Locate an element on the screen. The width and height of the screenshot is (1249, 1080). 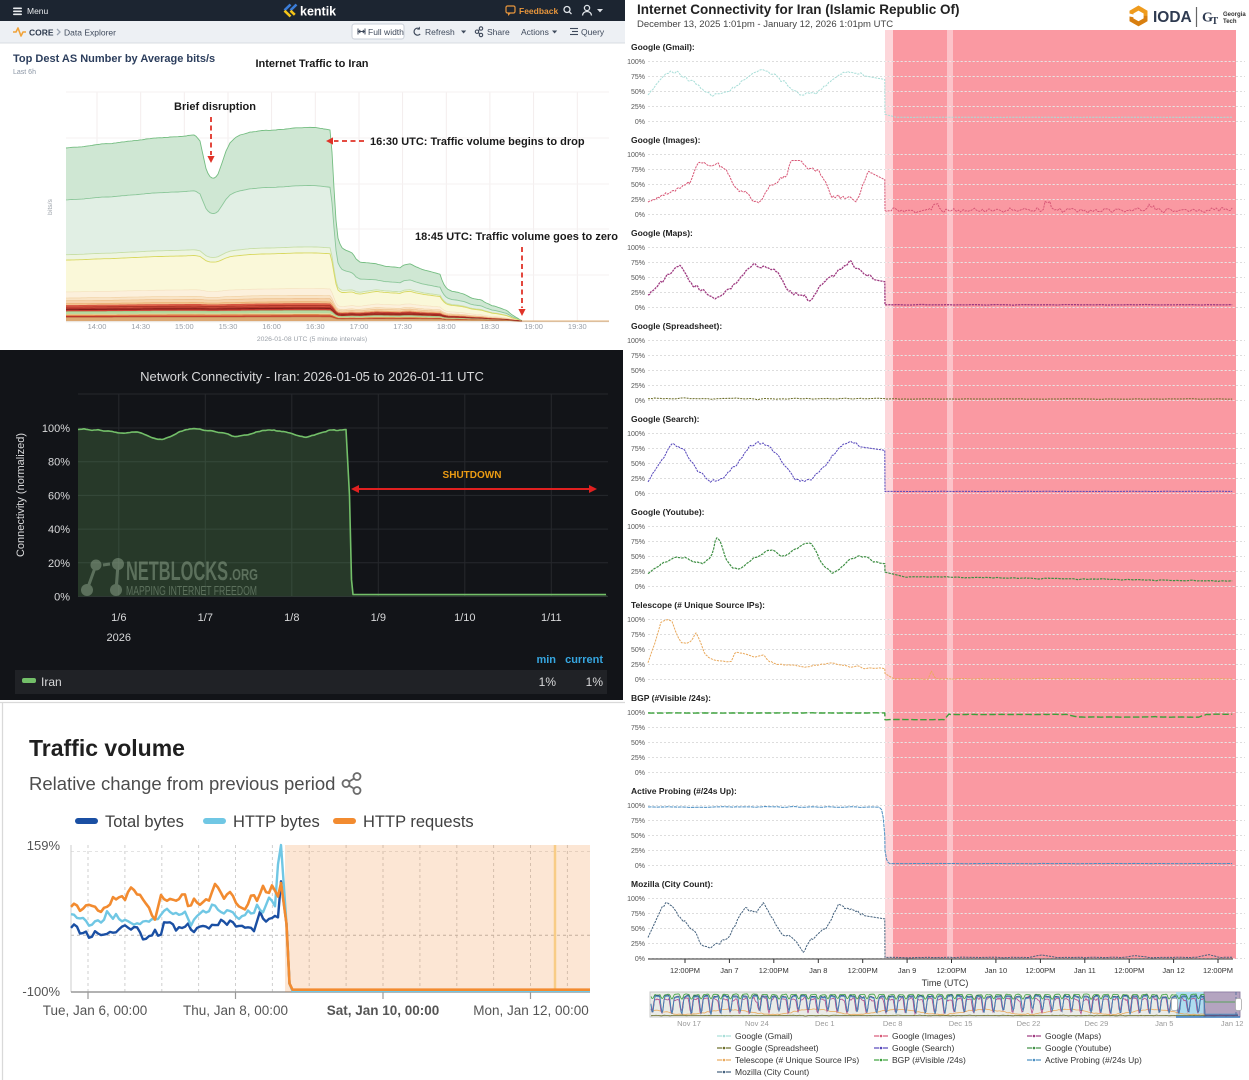
svg-text: CORE is located at coordinates (41, 33).